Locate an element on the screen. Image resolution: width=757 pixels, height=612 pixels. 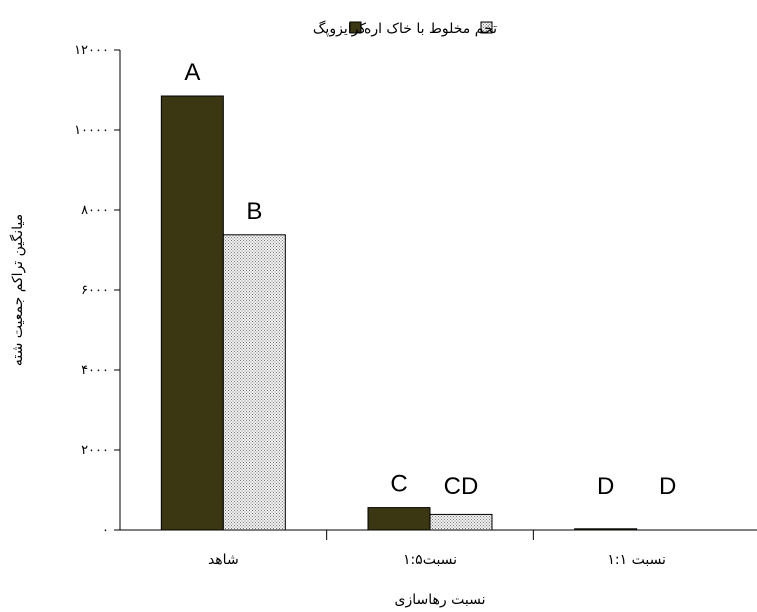
y-tick-label: ۰ is located at coordinates (105, 530).